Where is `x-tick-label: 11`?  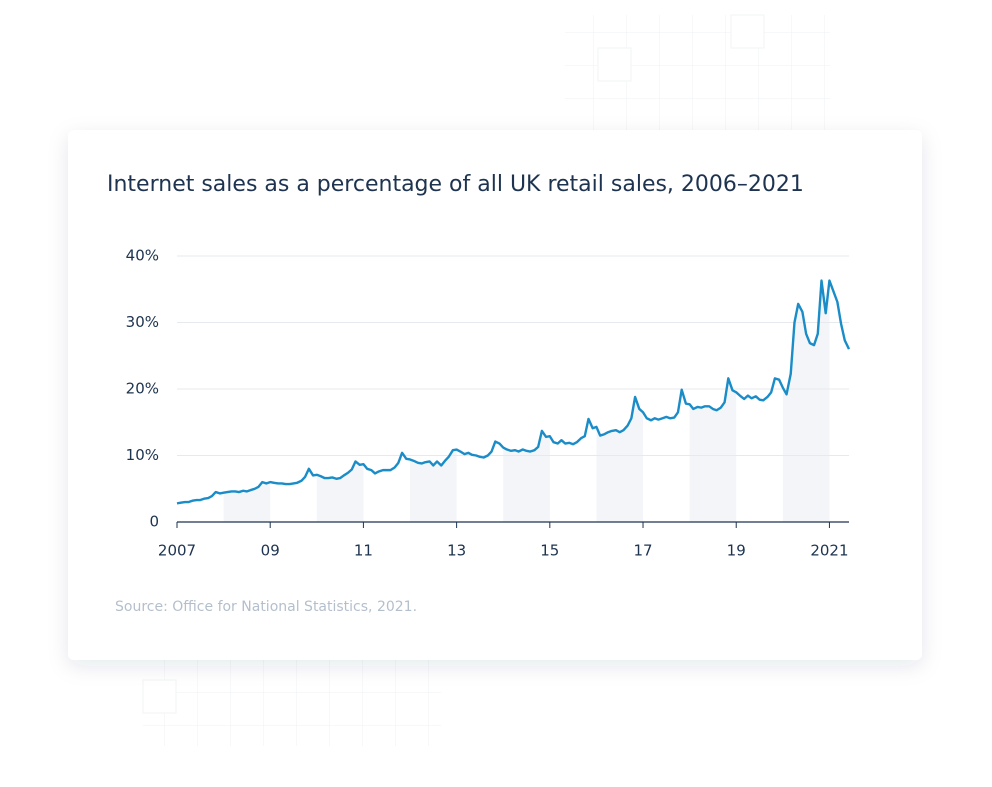
x-tick-label: 11 is located at coordinates (363, 551).